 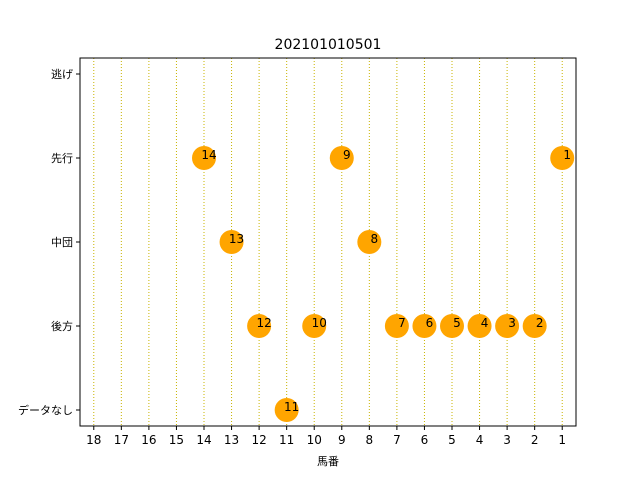 What do you see at coordinates (535, 440) in the screenshot?
I see `x-tick-label: 2` at bounding box center [535, 440].